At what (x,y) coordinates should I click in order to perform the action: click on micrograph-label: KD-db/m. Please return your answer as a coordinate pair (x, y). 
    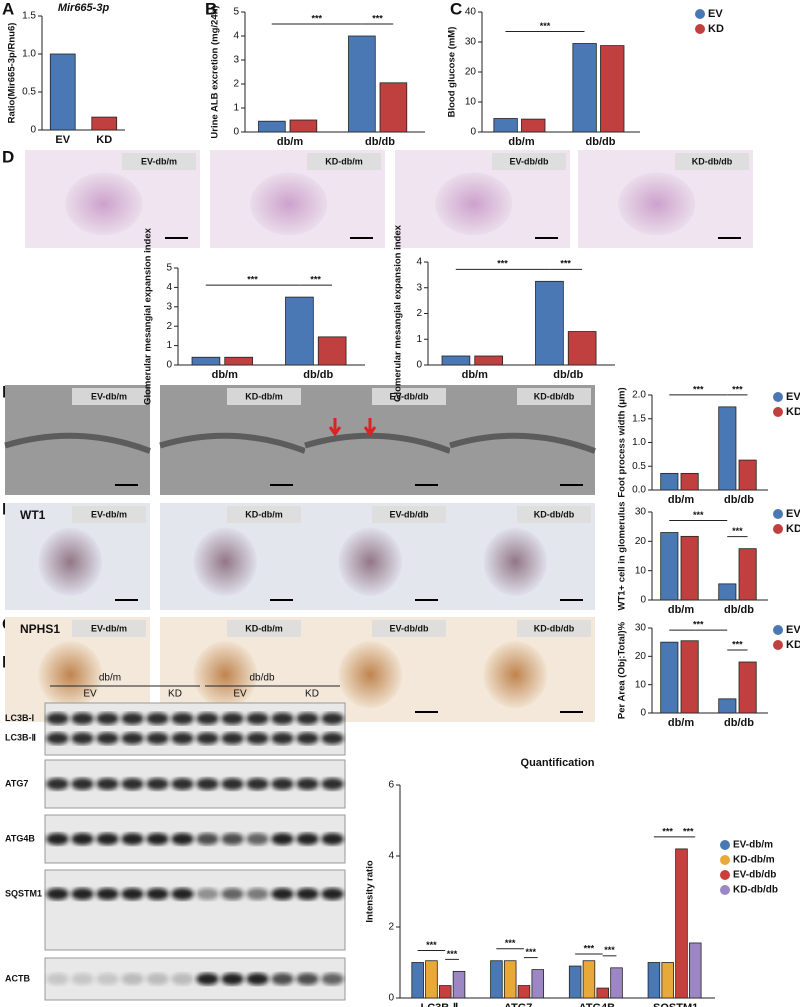
    Looking at the image, I should click on (344, 161).